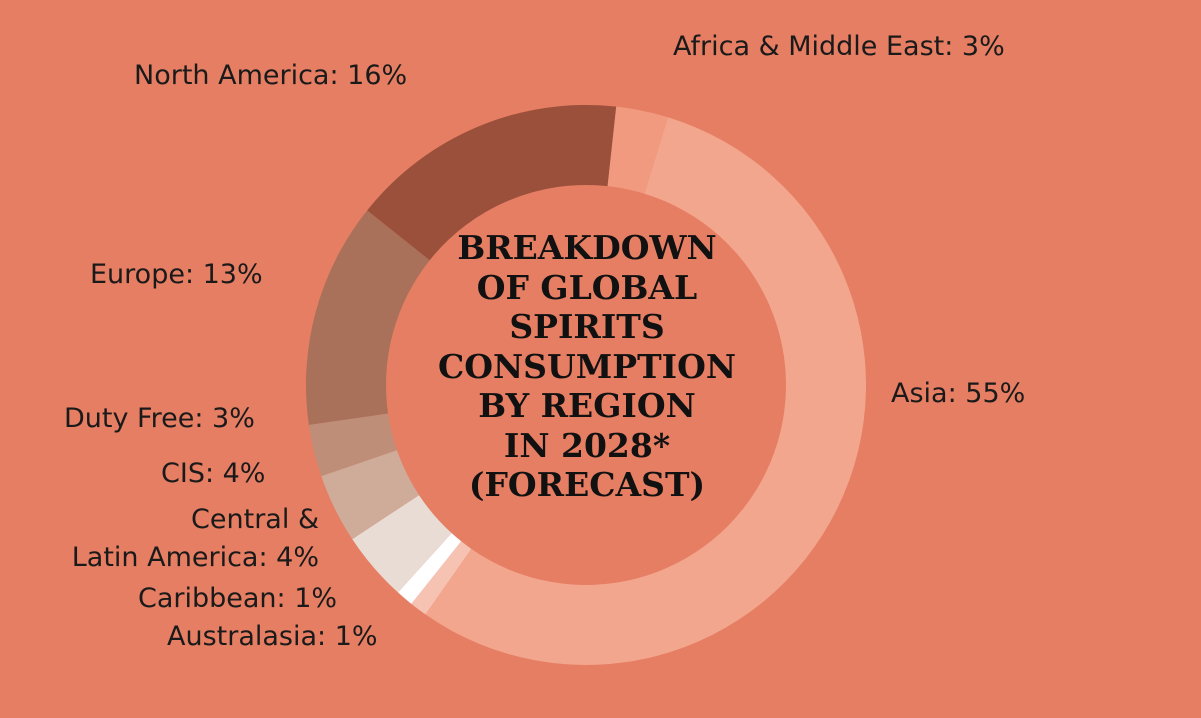 The image size is (1201, 718). I want to click on title-line: BY REGION, so click(587, 405).